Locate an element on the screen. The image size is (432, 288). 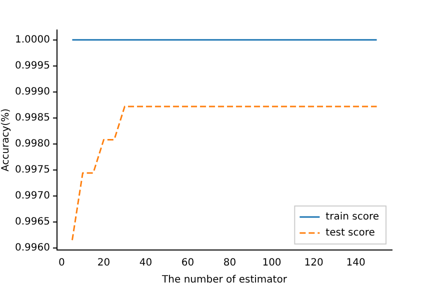
x-tick-label: 0 is located at coordinates (61, 263).